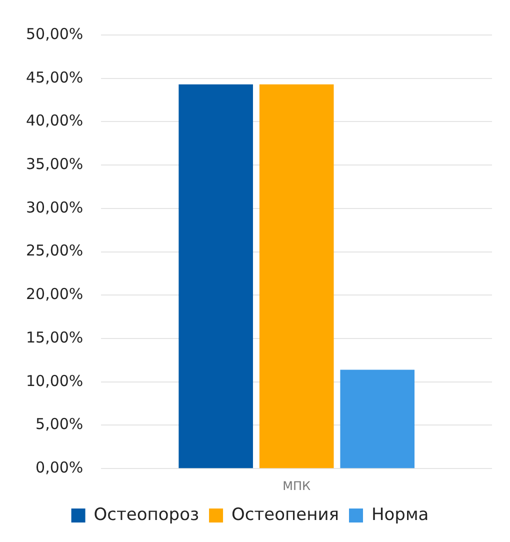 The height and width of the screenshot is (542, 510). What do you see at coordinates (55, 77) in the screenshot?
I see `y-tick-label: 45,00%` at bounding box center [55, 77].